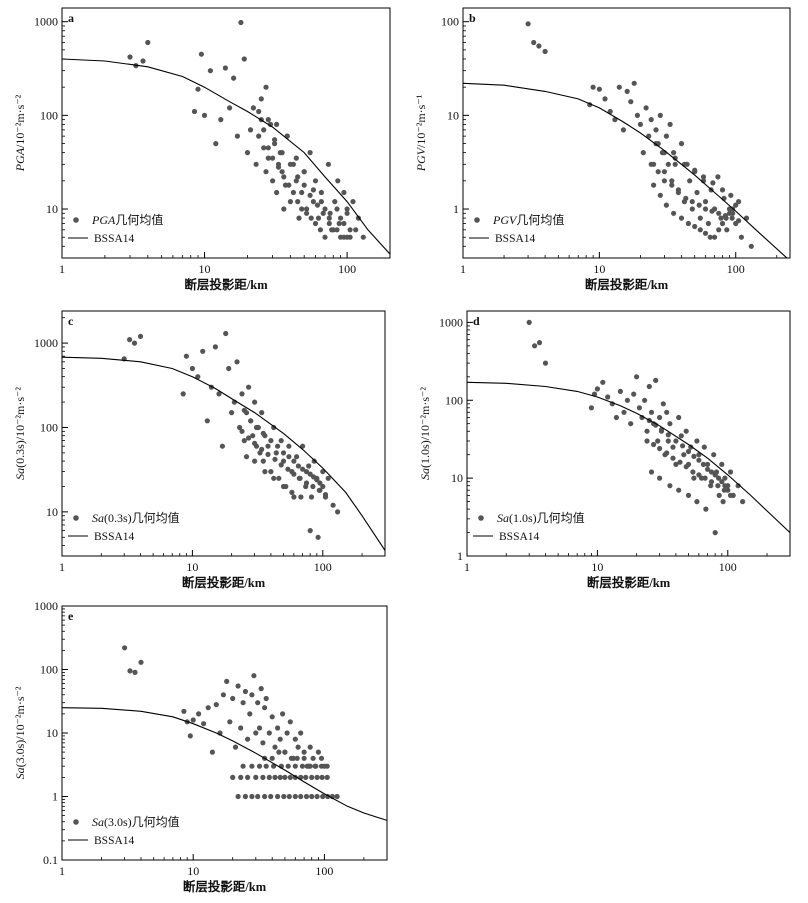  Describe the element at coordinates (451, 322) in the screenshot. I see `y-tick-label: 1000` at that location.